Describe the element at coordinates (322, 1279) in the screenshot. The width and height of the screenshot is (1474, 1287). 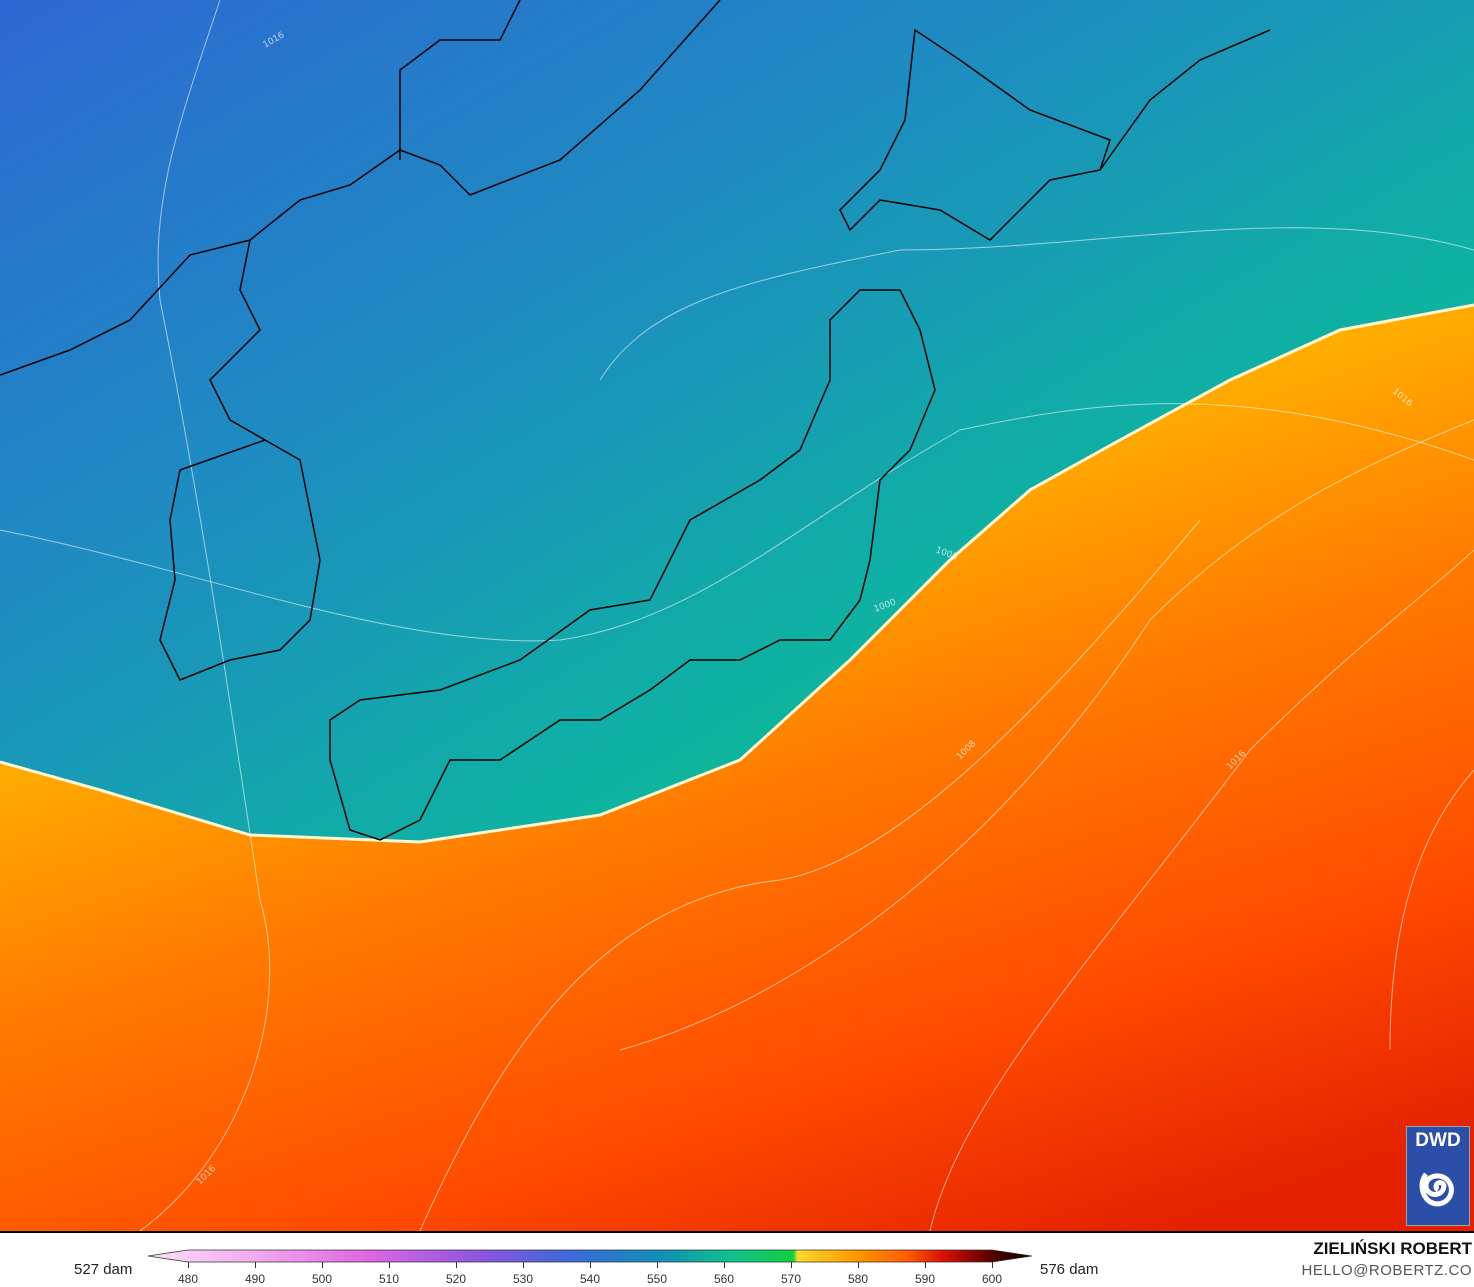
I see `colorbar-tick-label: 500` at that location.